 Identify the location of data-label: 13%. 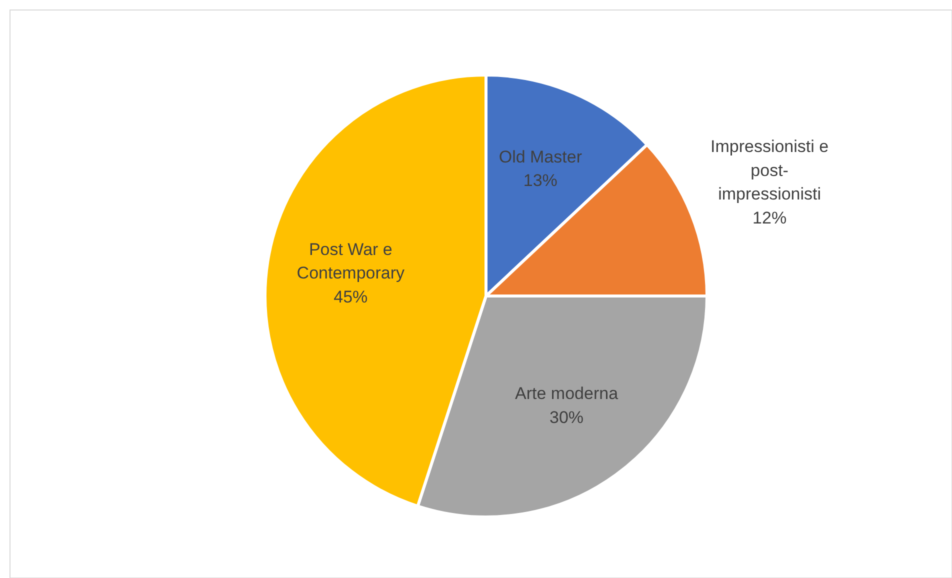
(540, 181).